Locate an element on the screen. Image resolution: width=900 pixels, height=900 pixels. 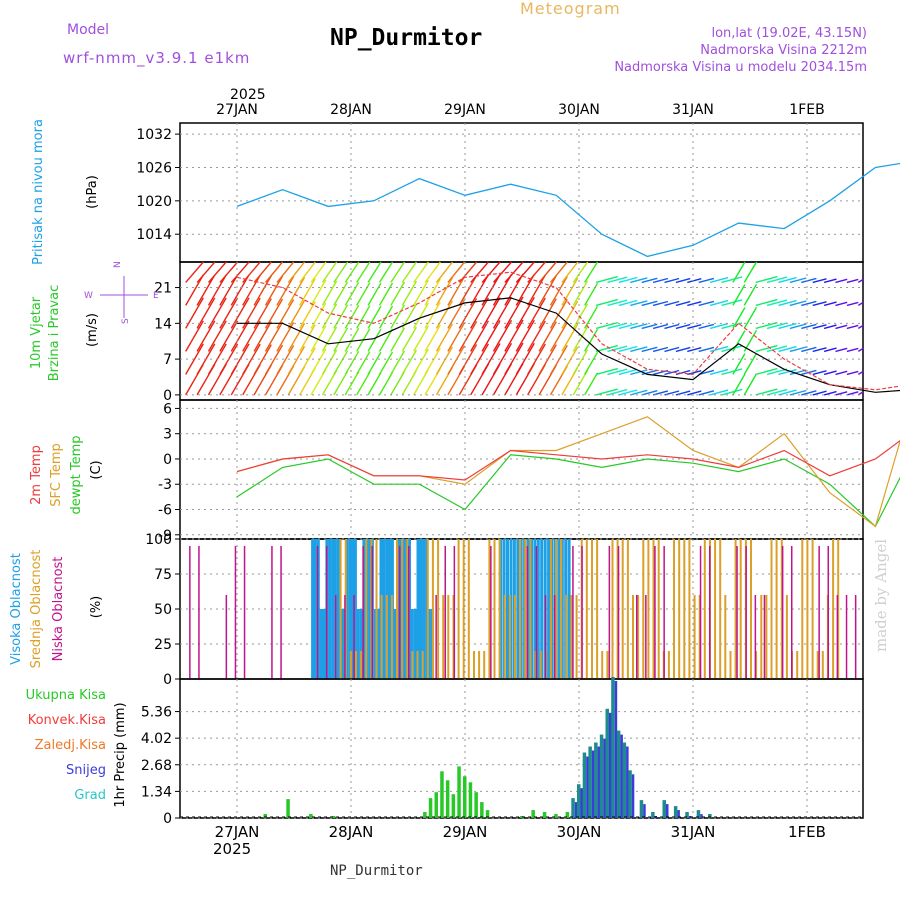
legend-convective-rain: Konvek.Kisa is located at coordinates (67, 720).